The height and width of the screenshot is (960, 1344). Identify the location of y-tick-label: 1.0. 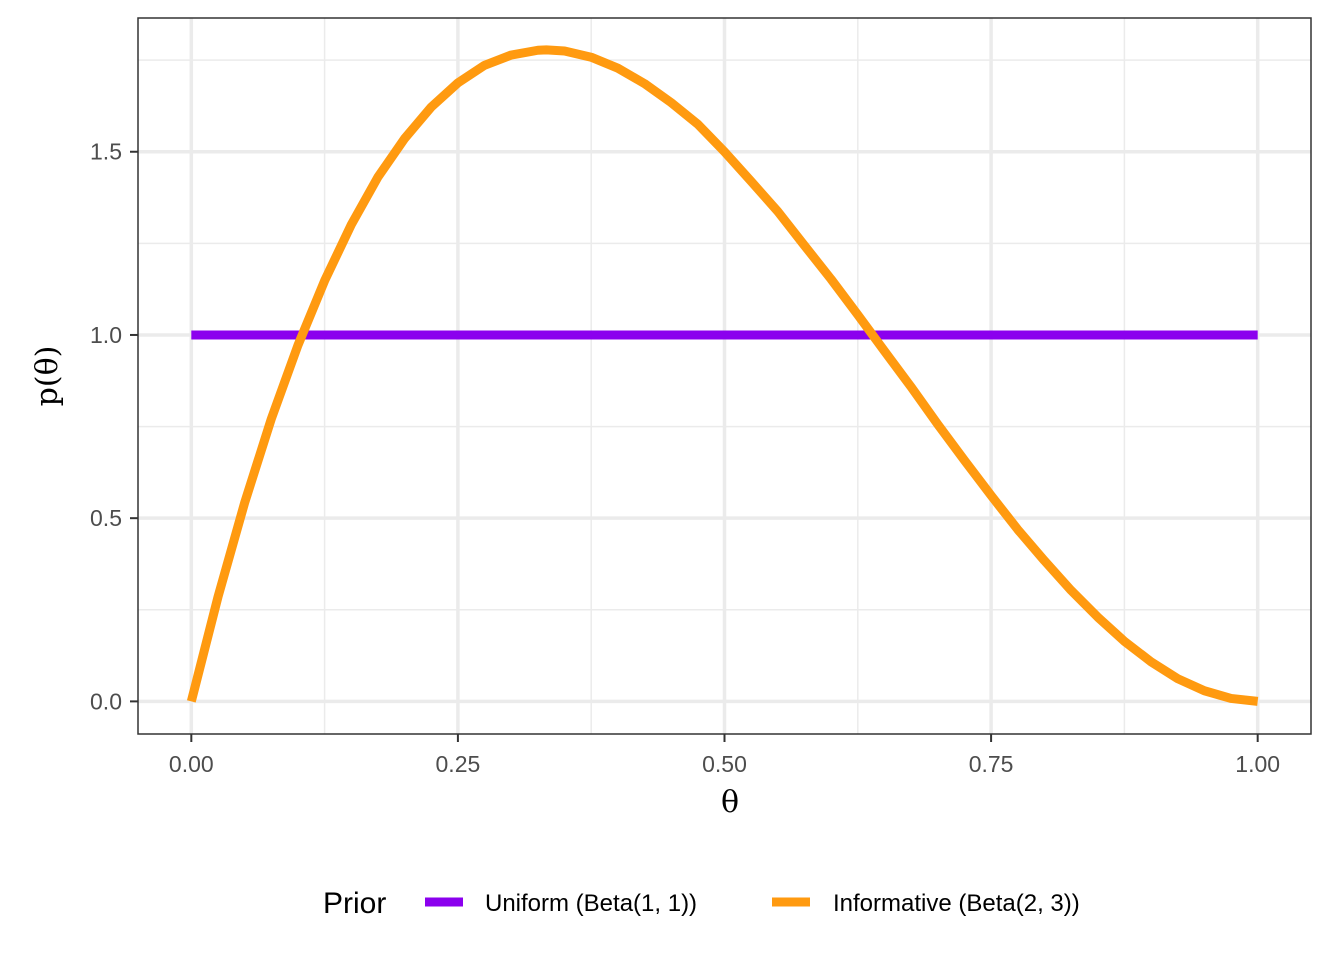
(106, 335).